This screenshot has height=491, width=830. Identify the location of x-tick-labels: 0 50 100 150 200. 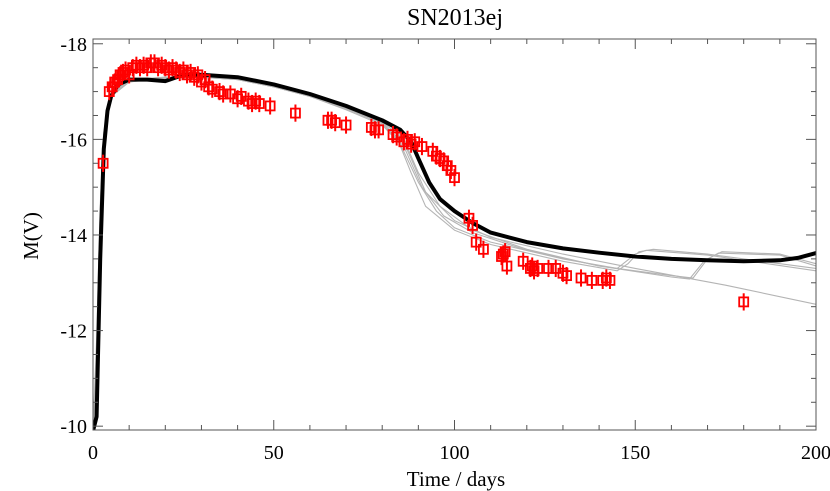
(459, 453).